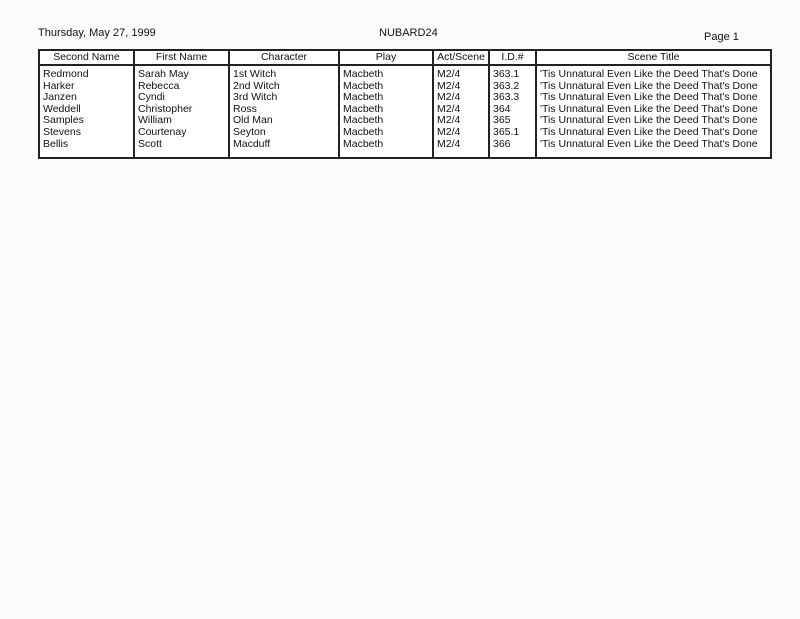 This screenshot has height=619, width=800. I want to click on column-header: I.D.#, so click(512, 58).